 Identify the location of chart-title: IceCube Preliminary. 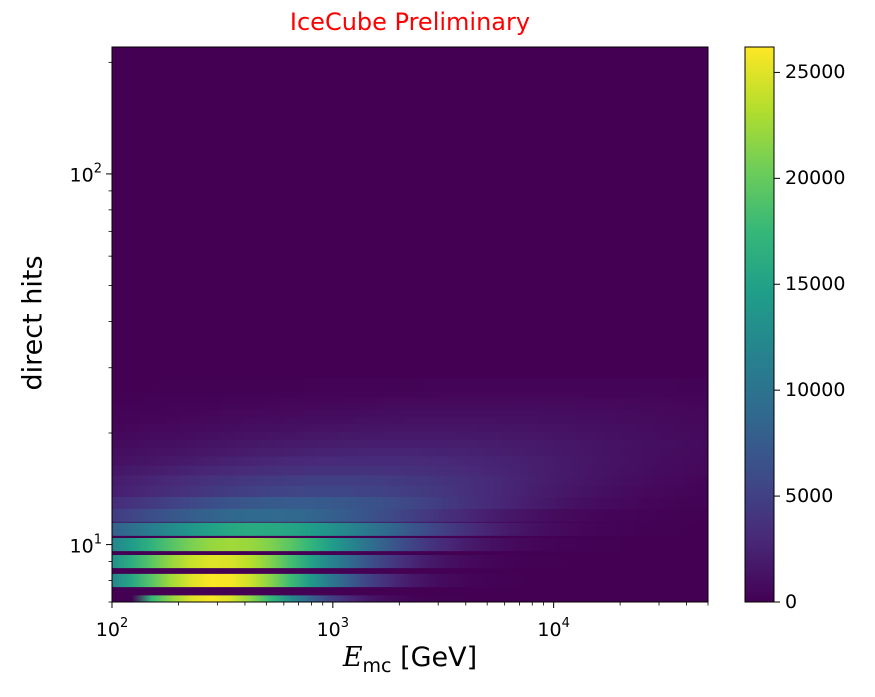
(410, 22).